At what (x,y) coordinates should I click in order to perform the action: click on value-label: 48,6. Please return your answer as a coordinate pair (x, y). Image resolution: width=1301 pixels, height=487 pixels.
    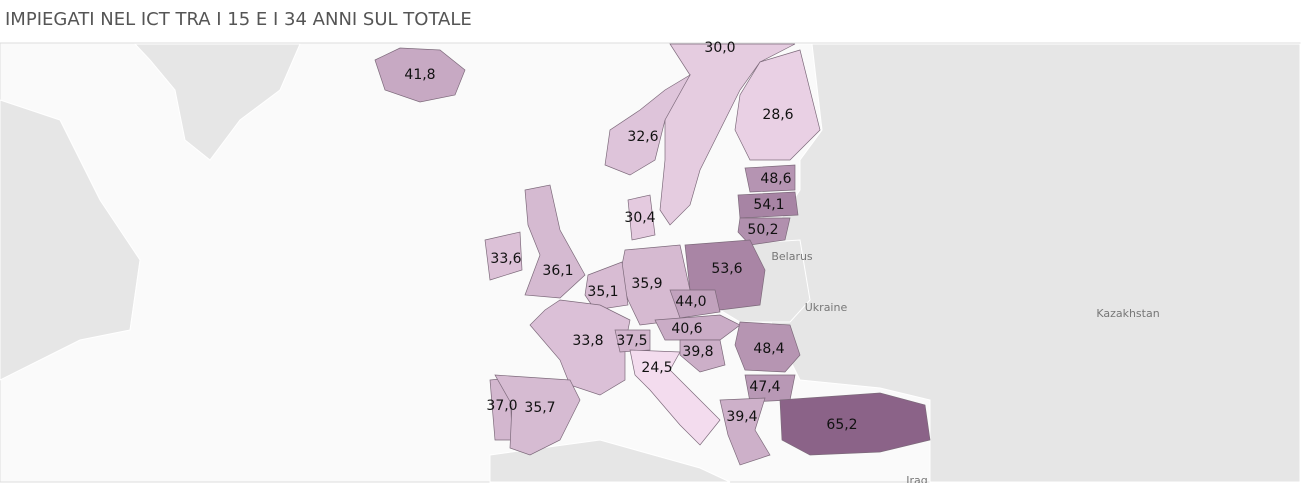
    Looking at the image, I should click on (775, 179).